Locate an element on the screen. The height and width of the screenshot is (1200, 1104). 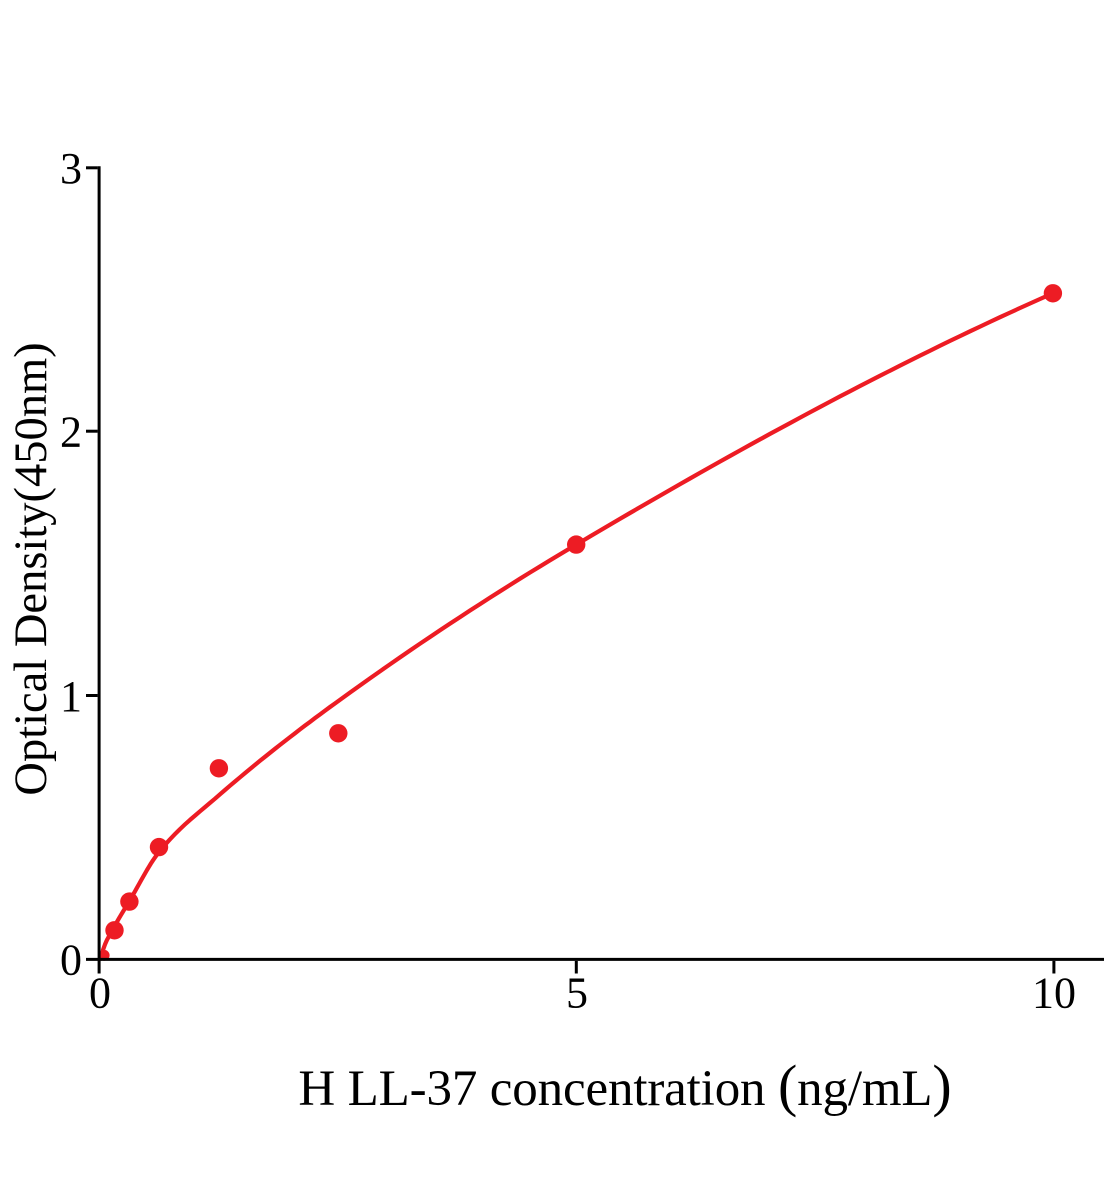
svg-text: H LL-37 concentration (ng/mL) is located at coordinates (624, 1085).